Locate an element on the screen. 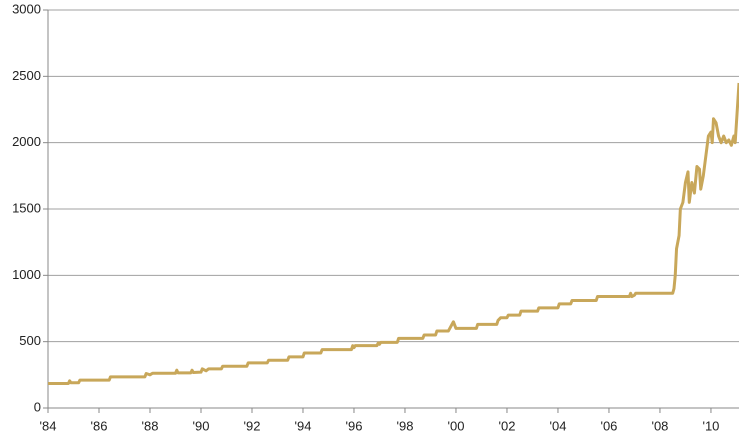  y-tick-label: 1000 is located at coordinates (26, 274).